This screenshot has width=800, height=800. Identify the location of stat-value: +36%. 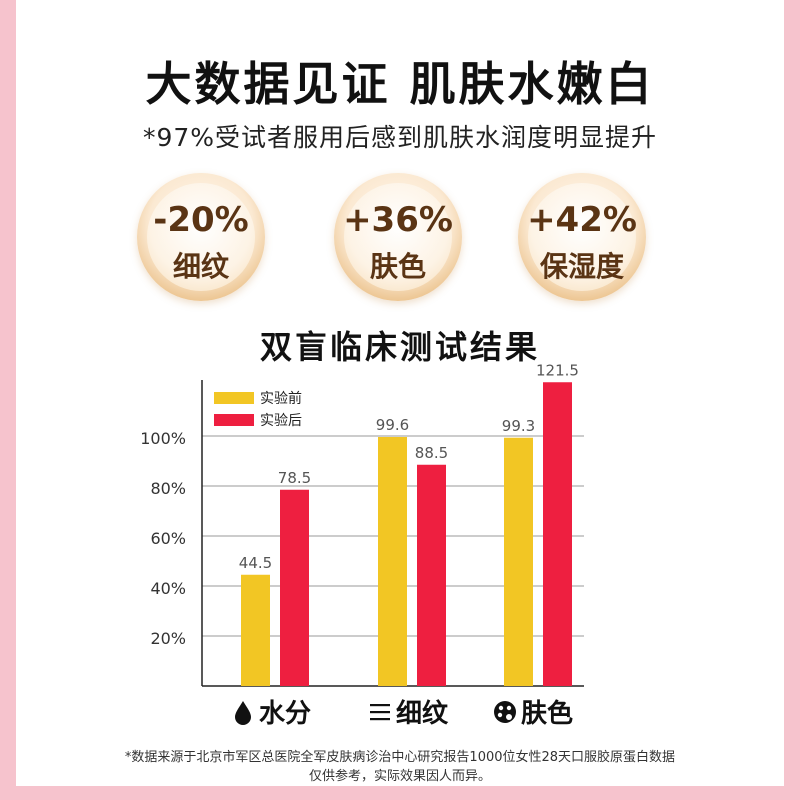
(398, 220).